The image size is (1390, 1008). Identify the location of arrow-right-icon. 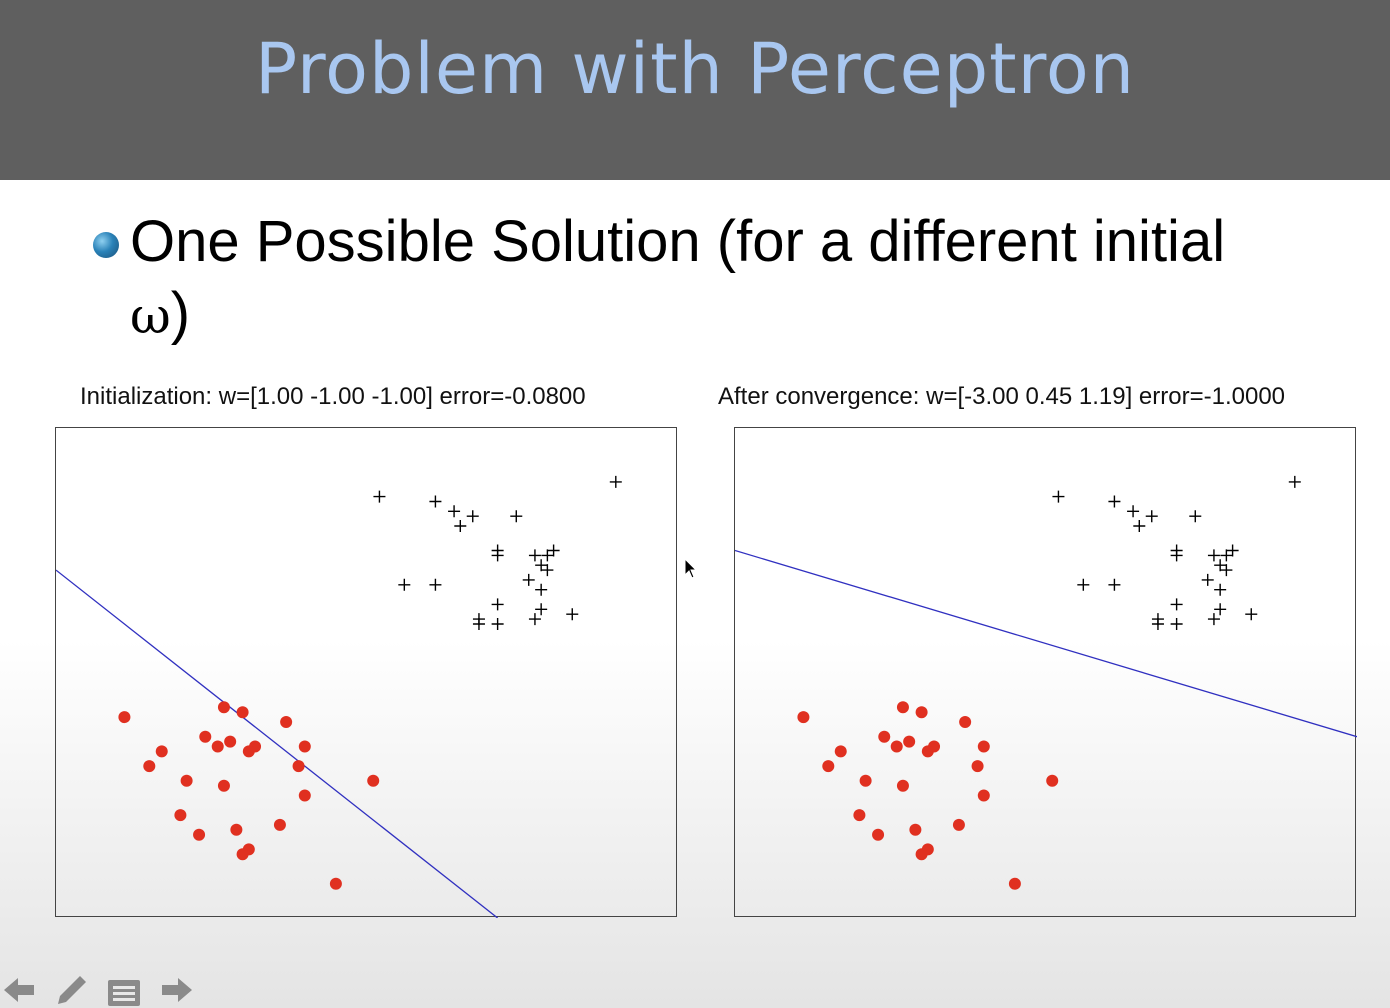
(176, 989).